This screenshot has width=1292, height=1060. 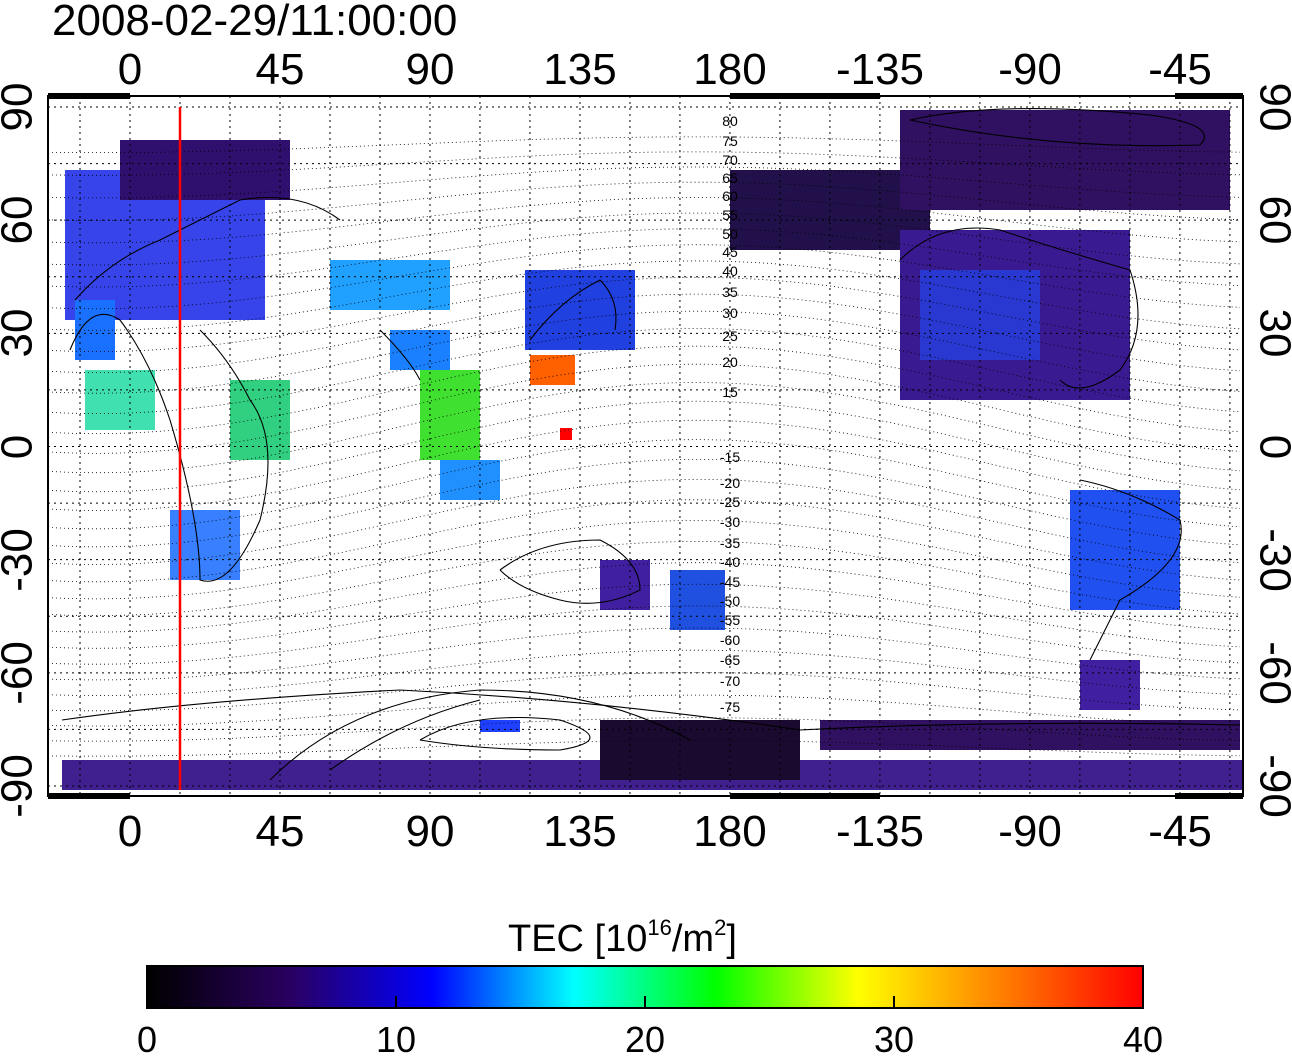 I want to click on colorbar-tickmarks, so click(x=645, y=1002).